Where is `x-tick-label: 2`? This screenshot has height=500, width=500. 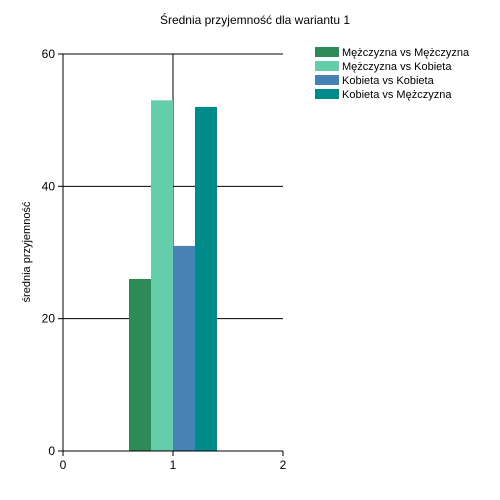 x-tick-label: 2 is located at coordinates (283, 465).